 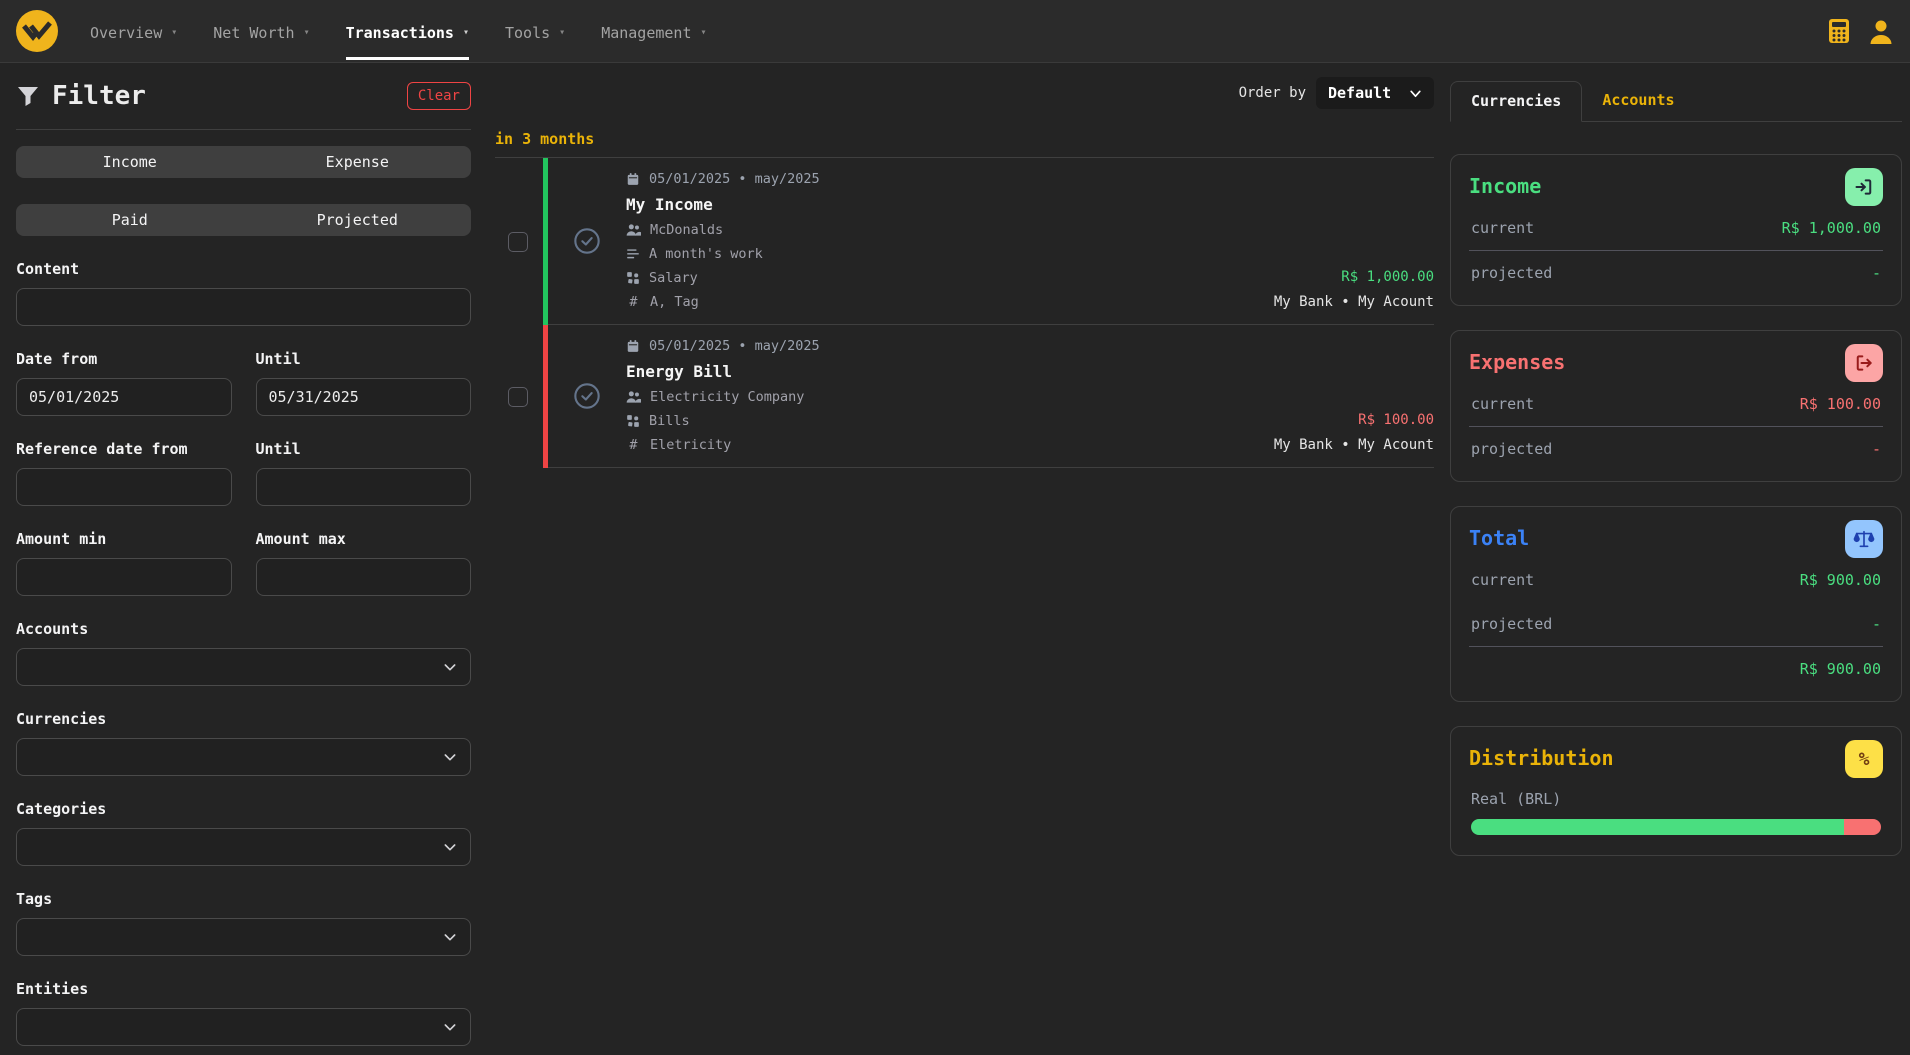 What do you see at coordinates (535, 31) in the screenshot?
I see `nav-item-tools: Tools ▾` at bounding box center [535, 31].